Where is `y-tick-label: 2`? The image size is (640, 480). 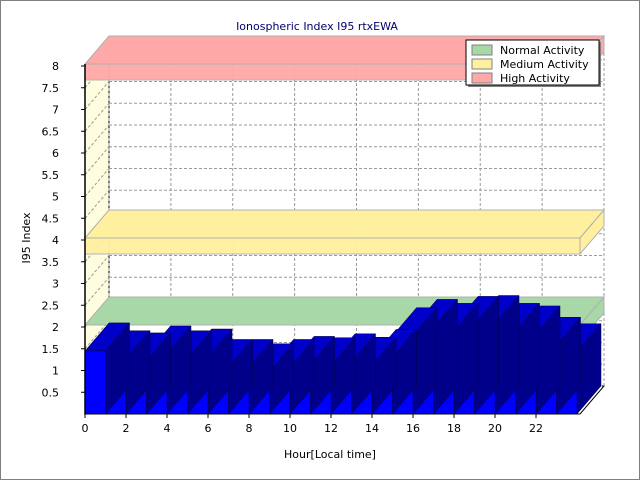
y-tick-label: 2 is located at coordinates (55, 327).